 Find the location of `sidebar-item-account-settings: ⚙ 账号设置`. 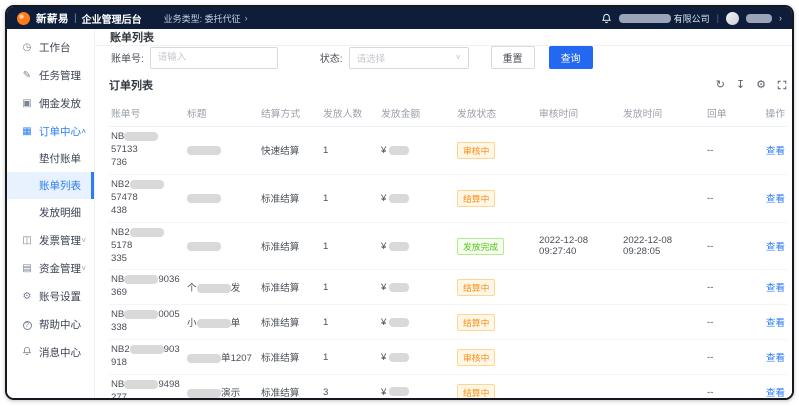

sidebar-item-account-settings: ⚙ 账号设置 is located at coordinates (50, 296).